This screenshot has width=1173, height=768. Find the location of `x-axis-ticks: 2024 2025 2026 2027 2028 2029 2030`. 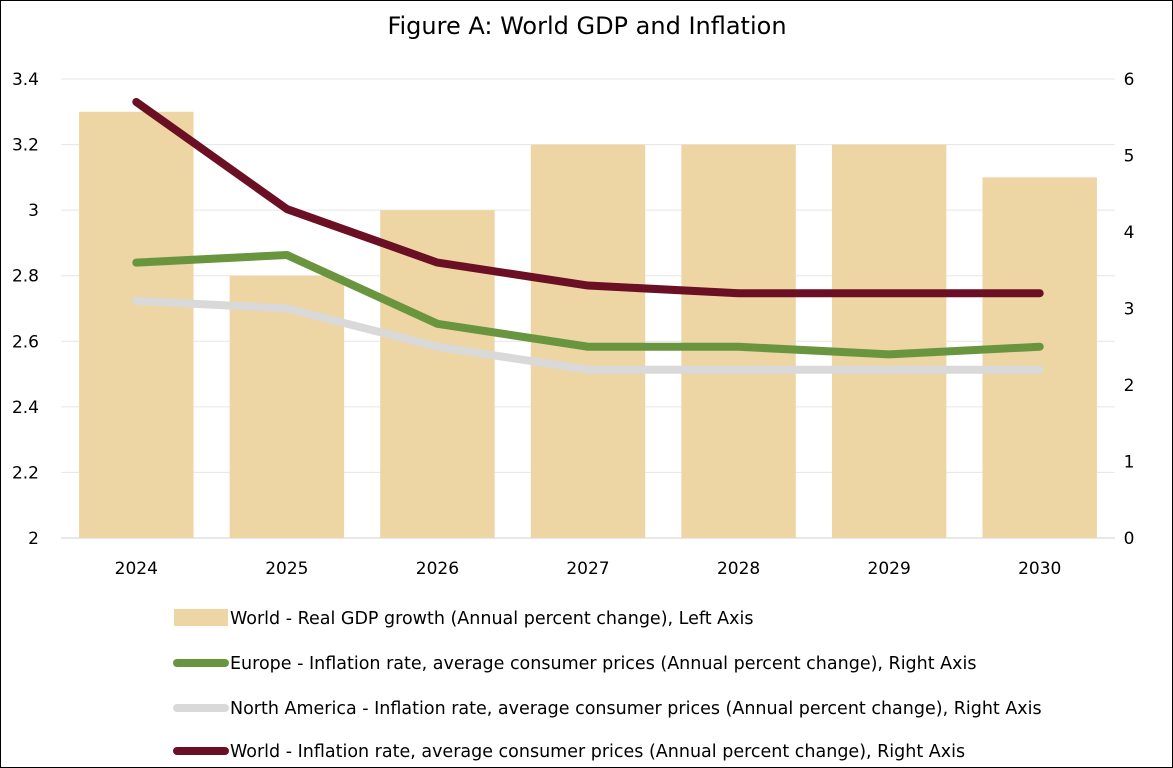

x-axis-ticks: 2024 2025 2026 2027 2028 2029 2030 is located at coordinates (588, 569).